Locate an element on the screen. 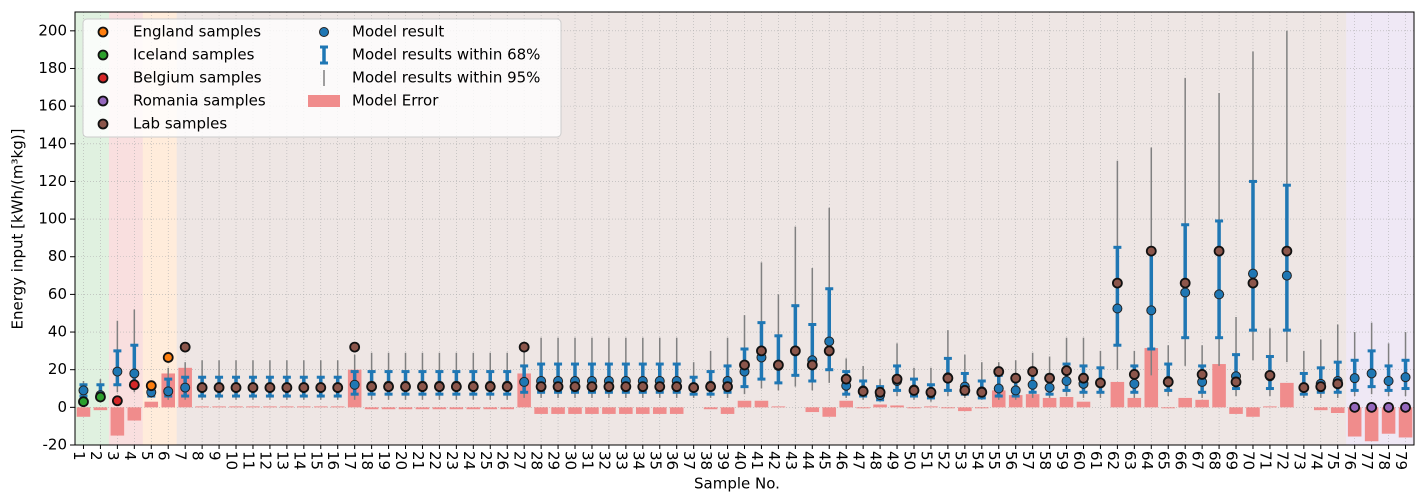  y-axis-label: Energy input [kWh/(m³kg)] is located at coordinates (18, 229).